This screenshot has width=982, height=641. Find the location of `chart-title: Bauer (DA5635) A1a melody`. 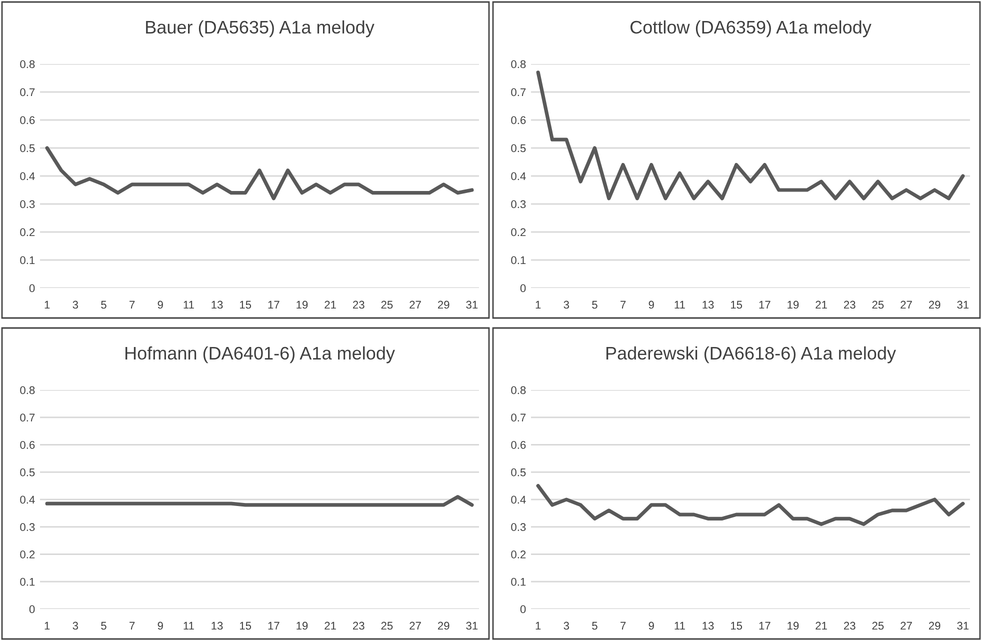

chart-title: Bauer (DA5635) A1a melody is located at coordinates (260, 29).